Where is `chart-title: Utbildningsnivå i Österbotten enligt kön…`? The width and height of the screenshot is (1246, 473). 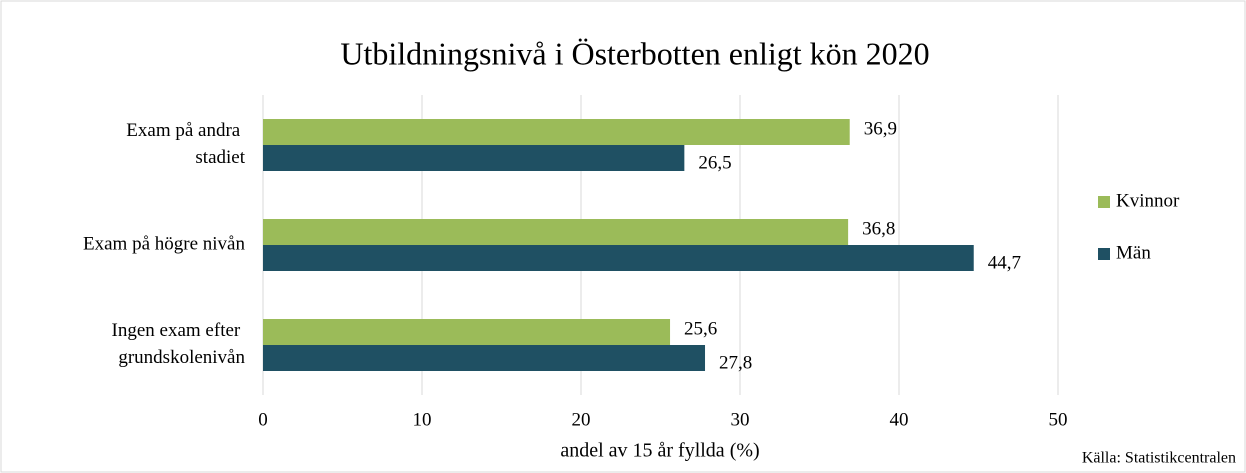
chart-title: Utbildningsnivå i Österbotten enligt kön… is located at coordinates (634, 53).